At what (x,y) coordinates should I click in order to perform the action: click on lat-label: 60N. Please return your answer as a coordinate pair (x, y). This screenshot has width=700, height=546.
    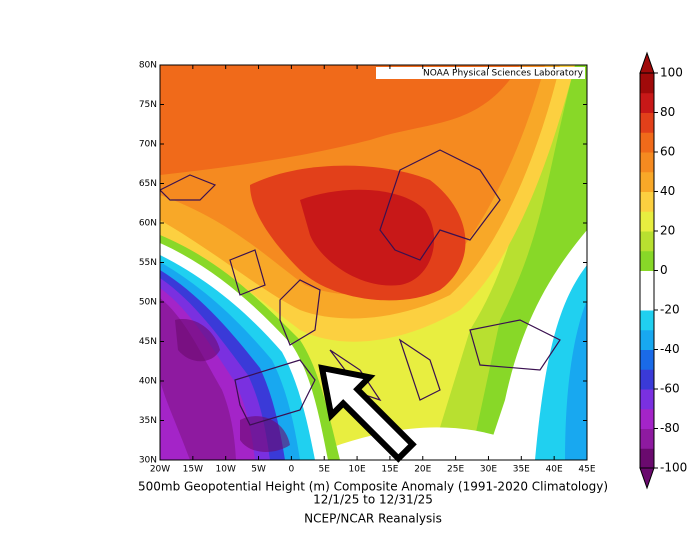
    Looking at the image, I should click on (148, 224).